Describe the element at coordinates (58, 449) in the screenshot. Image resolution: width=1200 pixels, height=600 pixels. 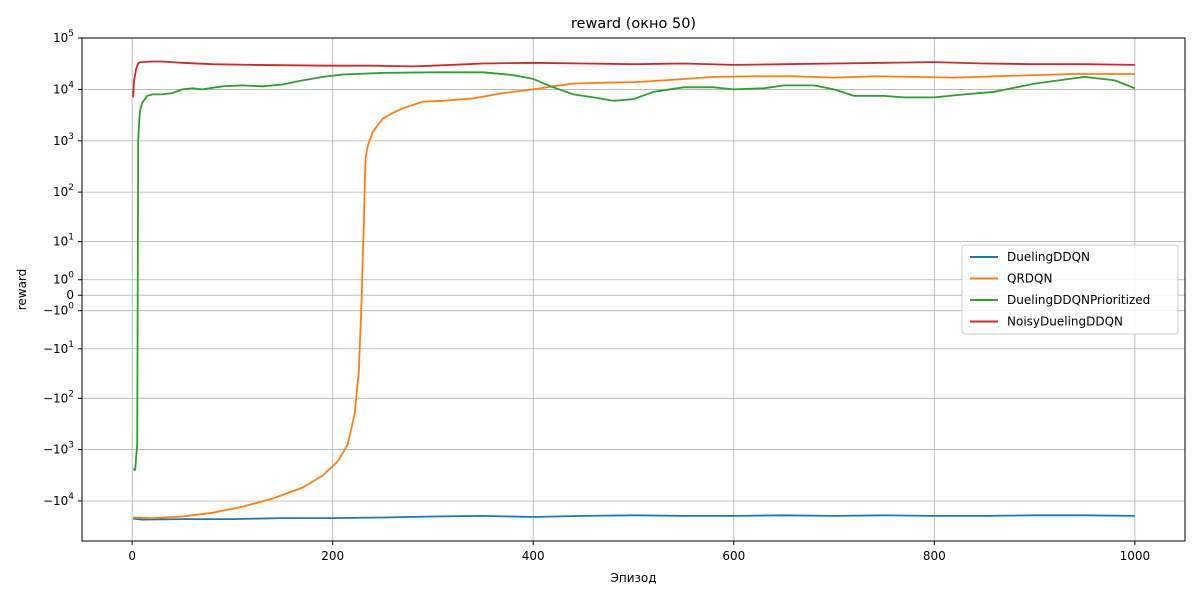
I see `y-tick-label: −103` at that location.